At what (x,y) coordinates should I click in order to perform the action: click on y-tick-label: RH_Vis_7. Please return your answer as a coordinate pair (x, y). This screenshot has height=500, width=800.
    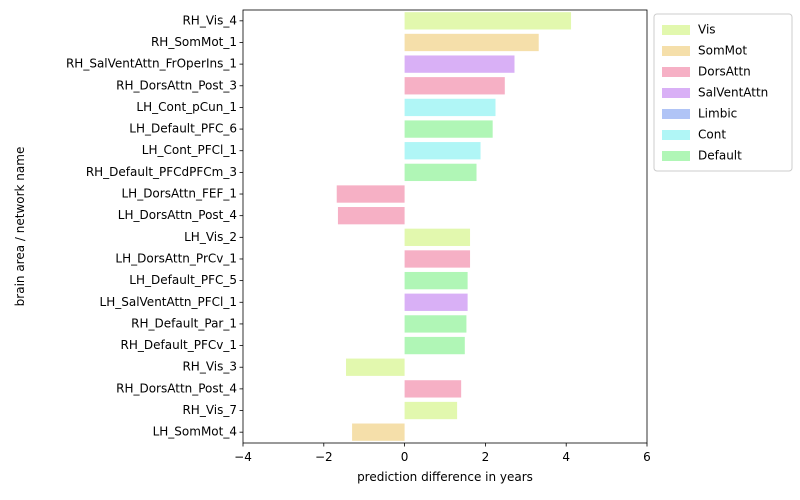
    Looking at the image, I should click on (209, 410).